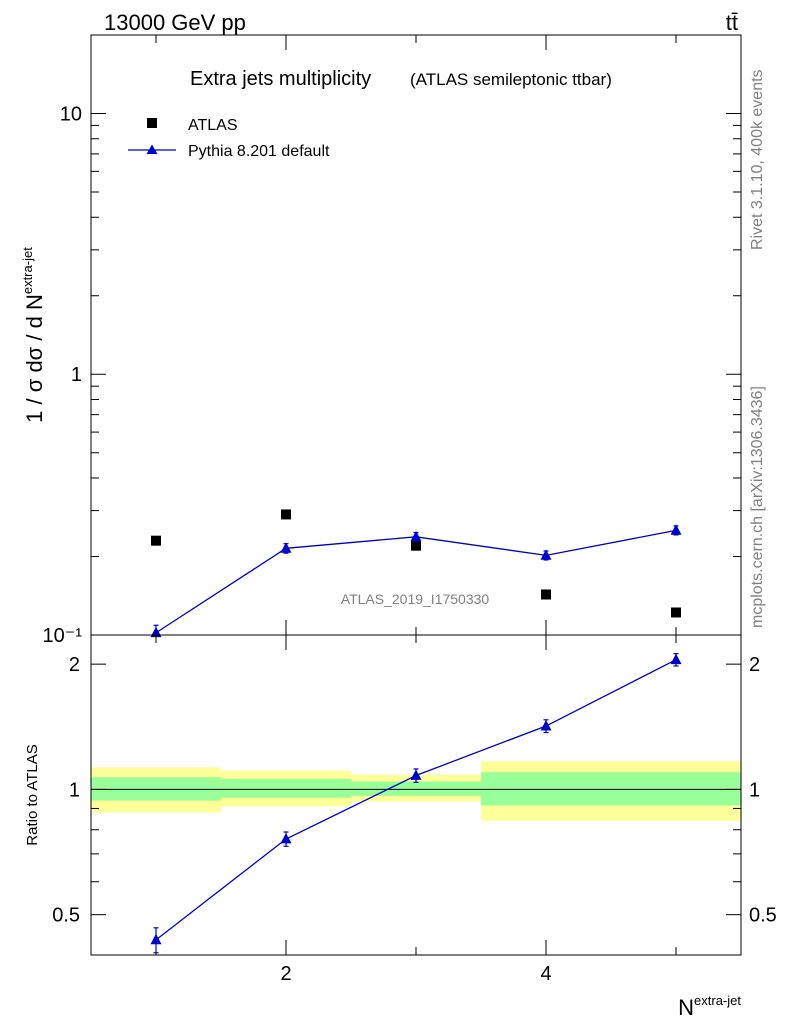 The width and height of the screenshot is (786, 1024). I want to click on x-axis-label-main: N, so click(686, 1007).